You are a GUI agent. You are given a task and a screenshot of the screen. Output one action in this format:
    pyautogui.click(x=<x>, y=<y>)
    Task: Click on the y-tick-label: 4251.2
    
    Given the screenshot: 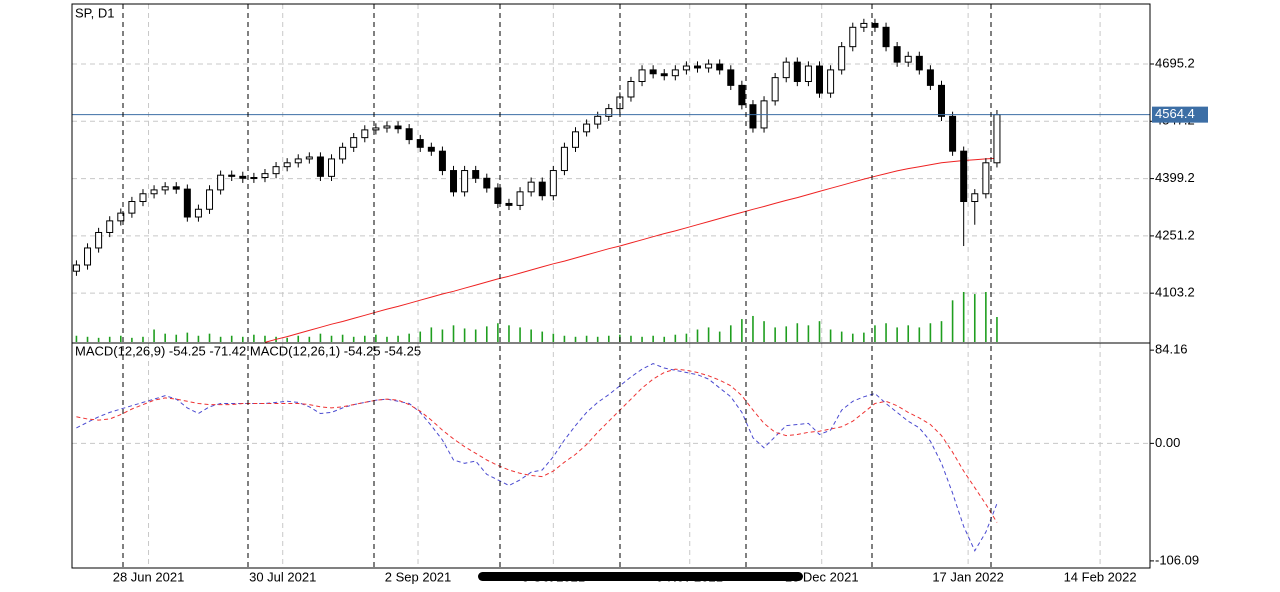 What is the action you would take?
    pyautogui.click(x=1175, y=234)
    